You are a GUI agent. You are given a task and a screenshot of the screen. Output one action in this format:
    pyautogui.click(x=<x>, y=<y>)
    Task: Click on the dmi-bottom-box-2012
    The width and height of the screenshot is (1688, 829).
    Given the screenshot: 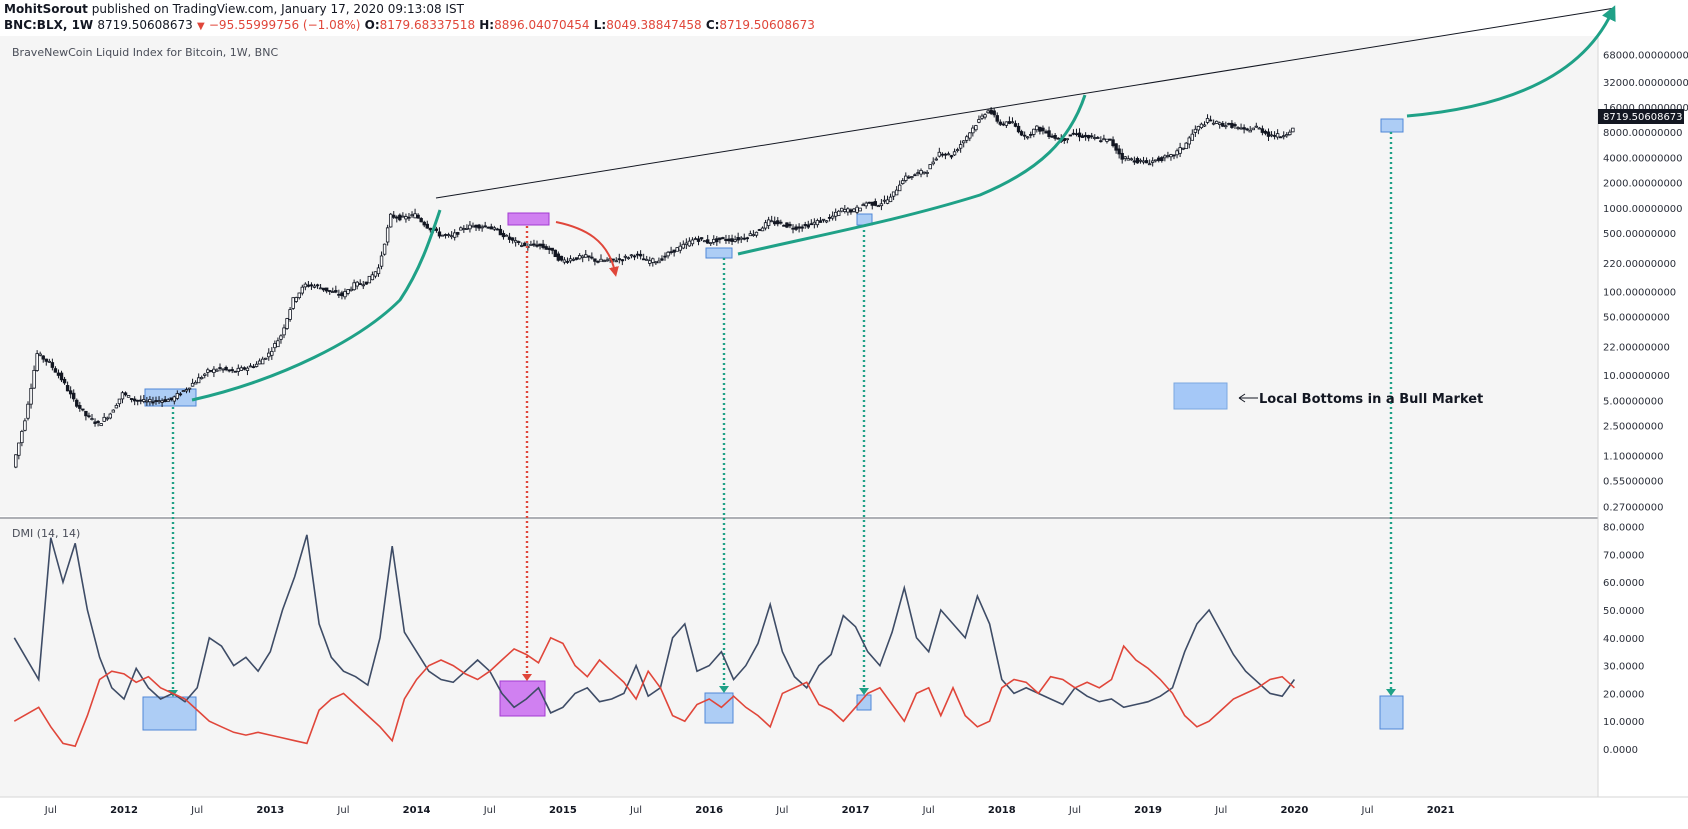 What is the action you would take?
    pyautogui.click(x=169, y=713)
    